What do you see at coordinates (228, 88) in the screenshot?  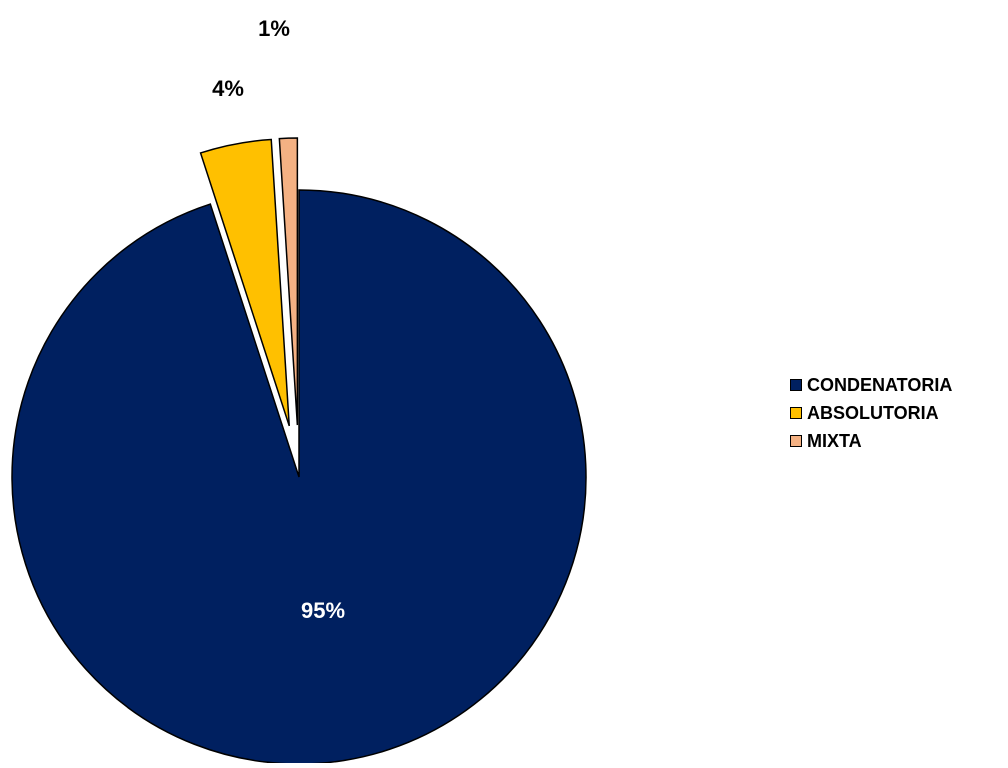 I see `data-label-absolutoria: 4%` at bounding box center [228, 88].